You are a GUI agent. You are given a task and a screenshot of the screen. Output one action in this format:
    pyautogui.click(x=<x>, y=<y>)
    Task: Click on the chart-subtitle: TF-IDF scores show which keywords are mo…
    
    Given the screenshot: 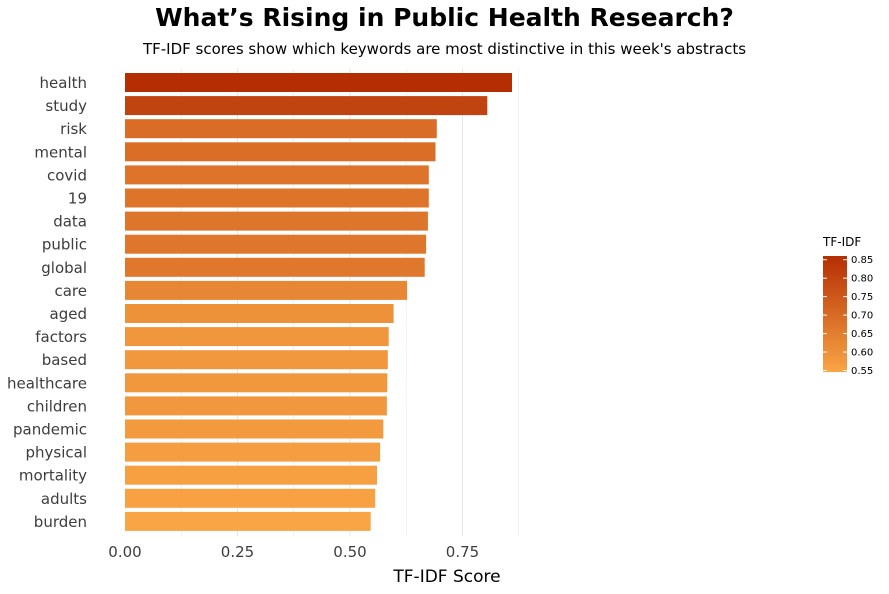 What is the action you would take?
    pyautogui.click(x=444, y=49)
    